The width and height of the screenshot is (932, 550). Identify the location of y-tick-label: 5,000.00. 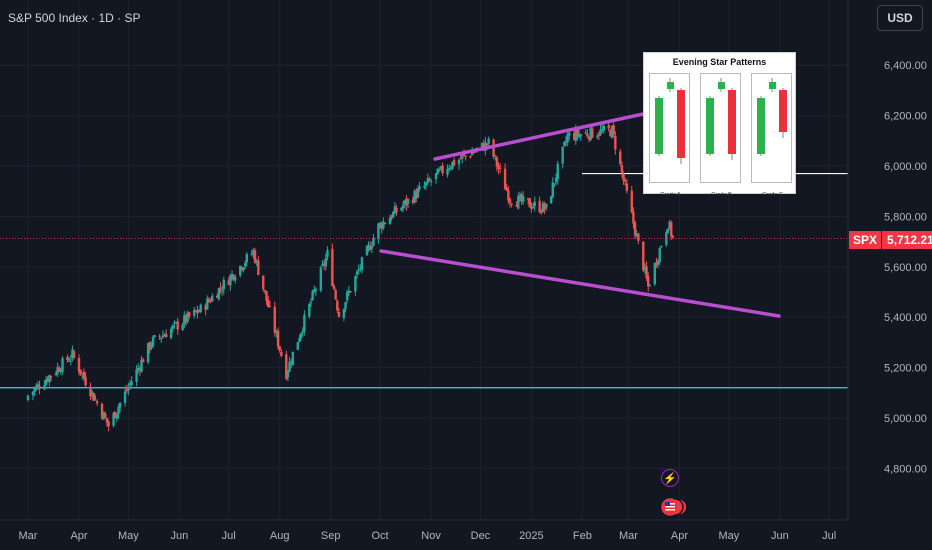
(905, 419).